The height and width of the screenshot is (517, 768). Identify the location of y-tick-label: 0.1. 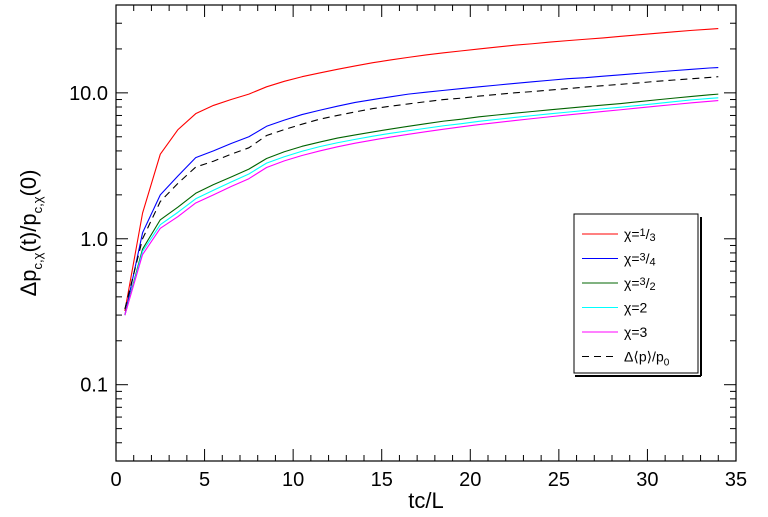
(94, 386).